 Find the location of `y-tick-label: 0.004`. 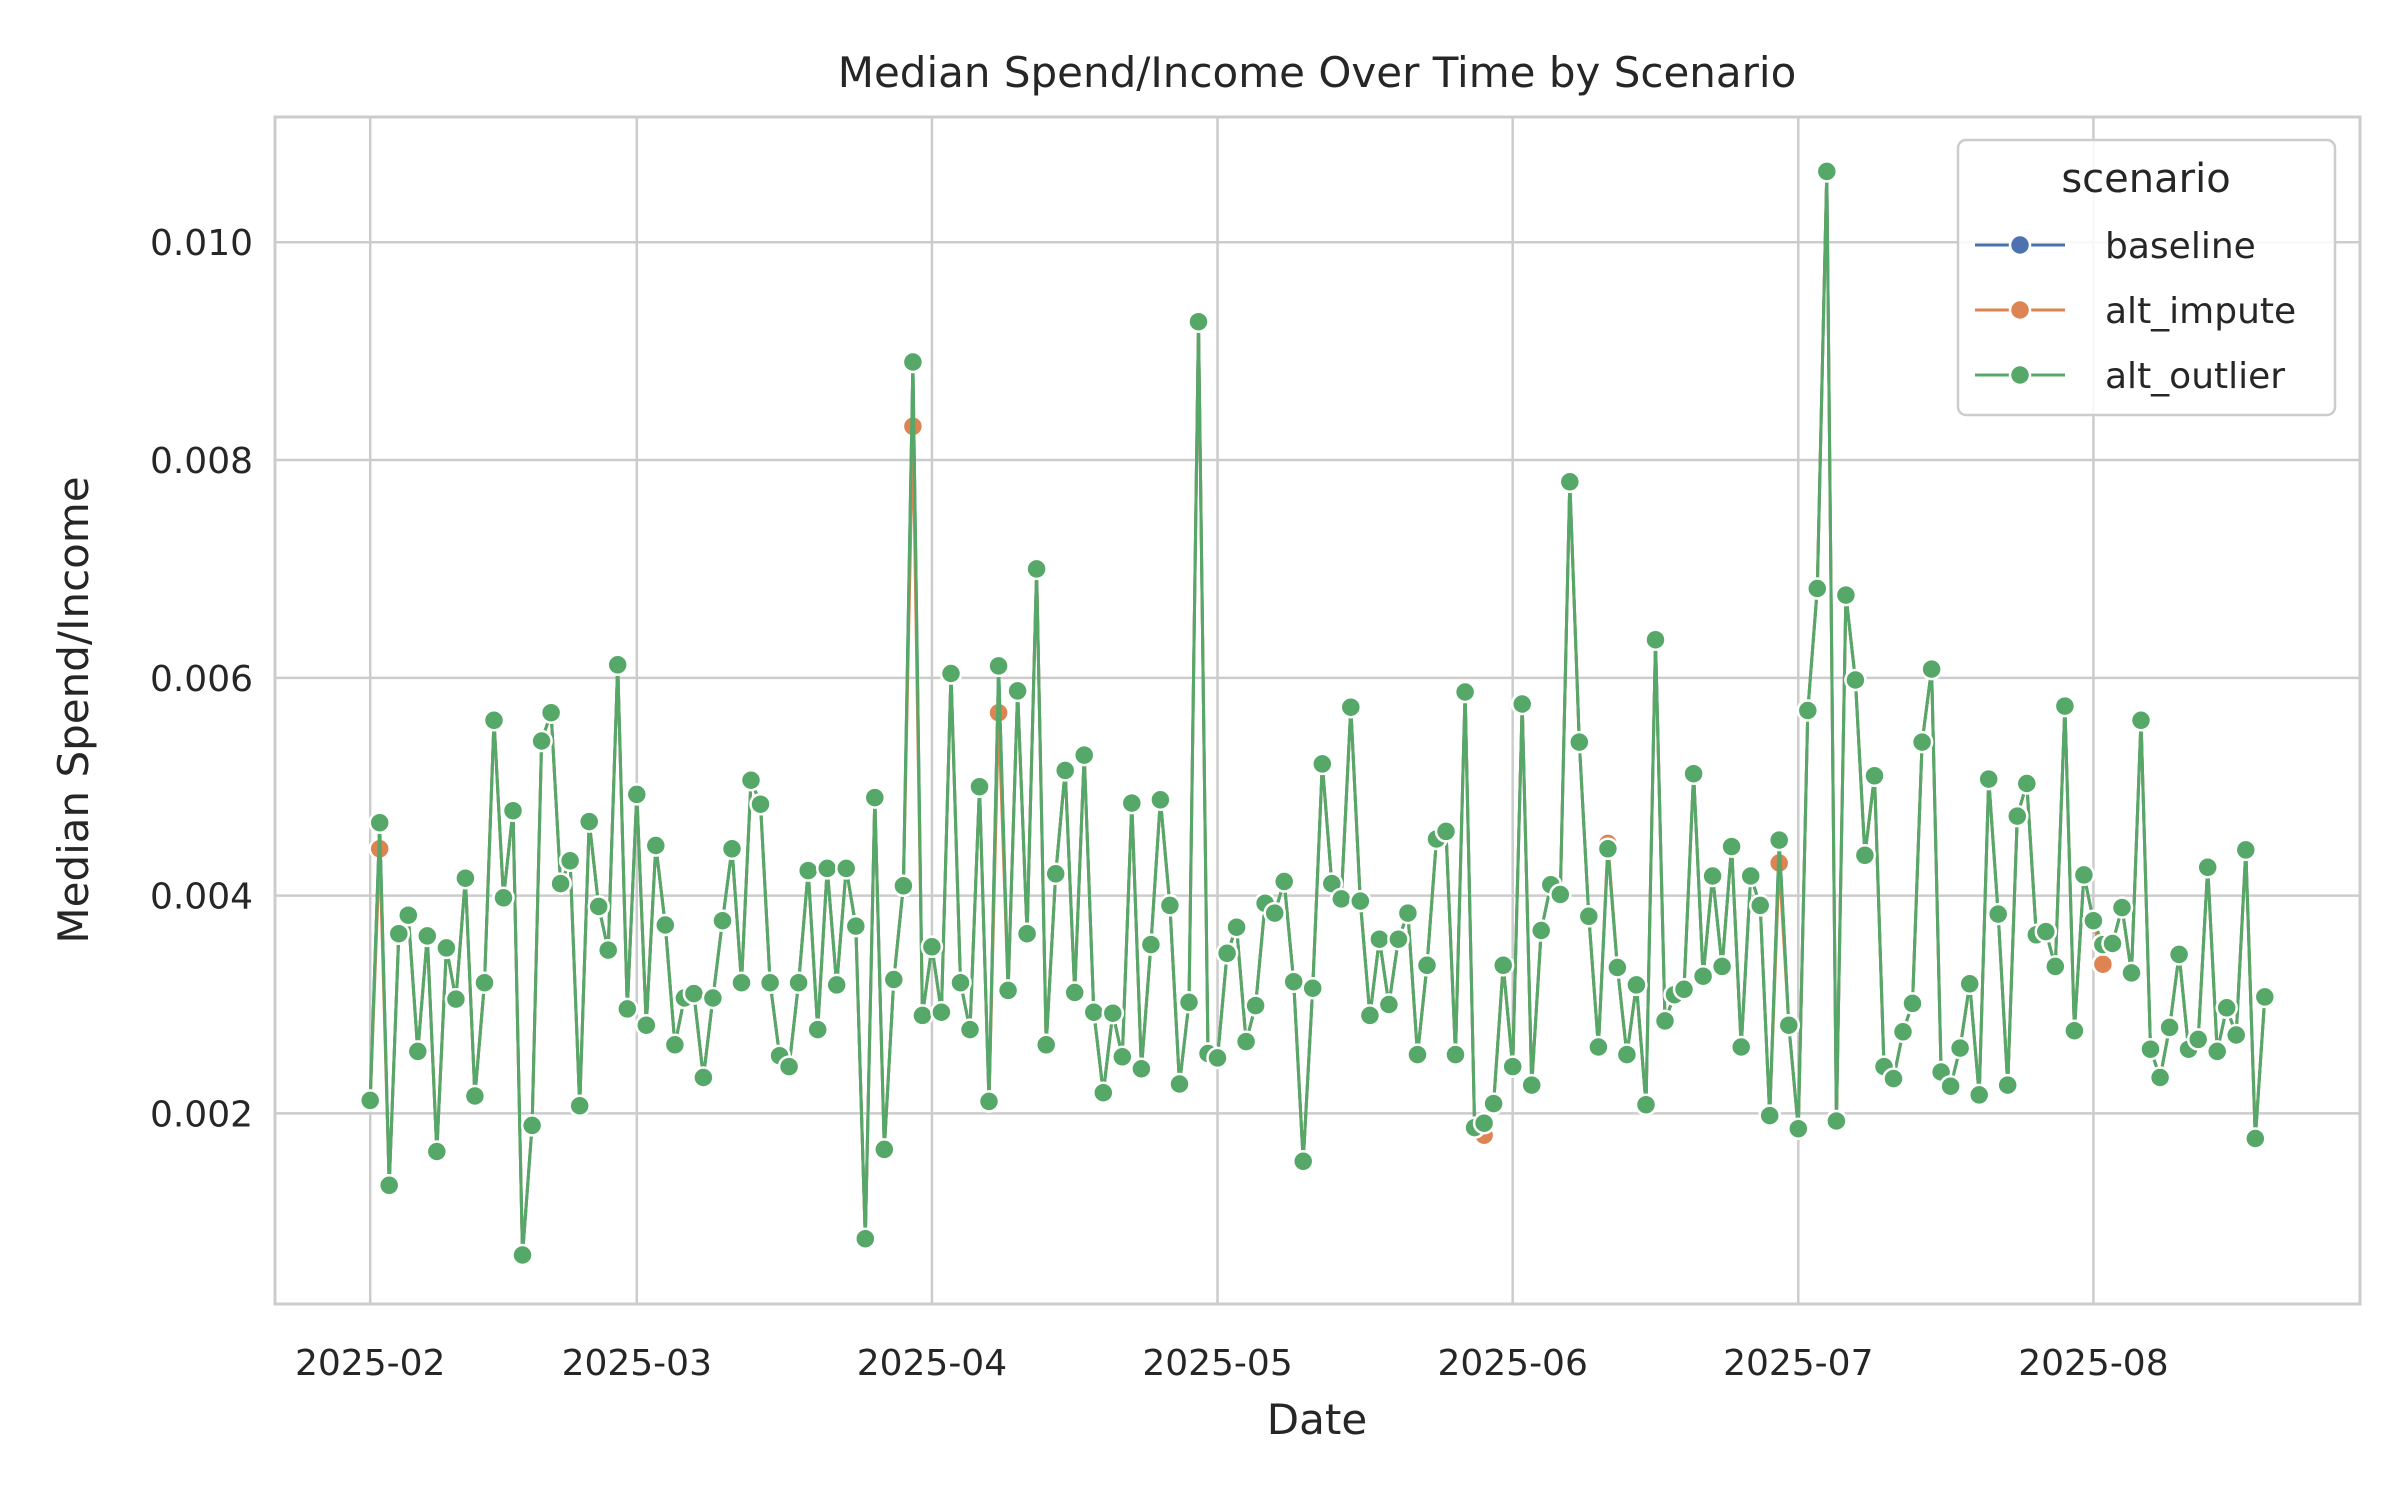

y-tick-label: 0.004 is located at coordinates (201, 897).